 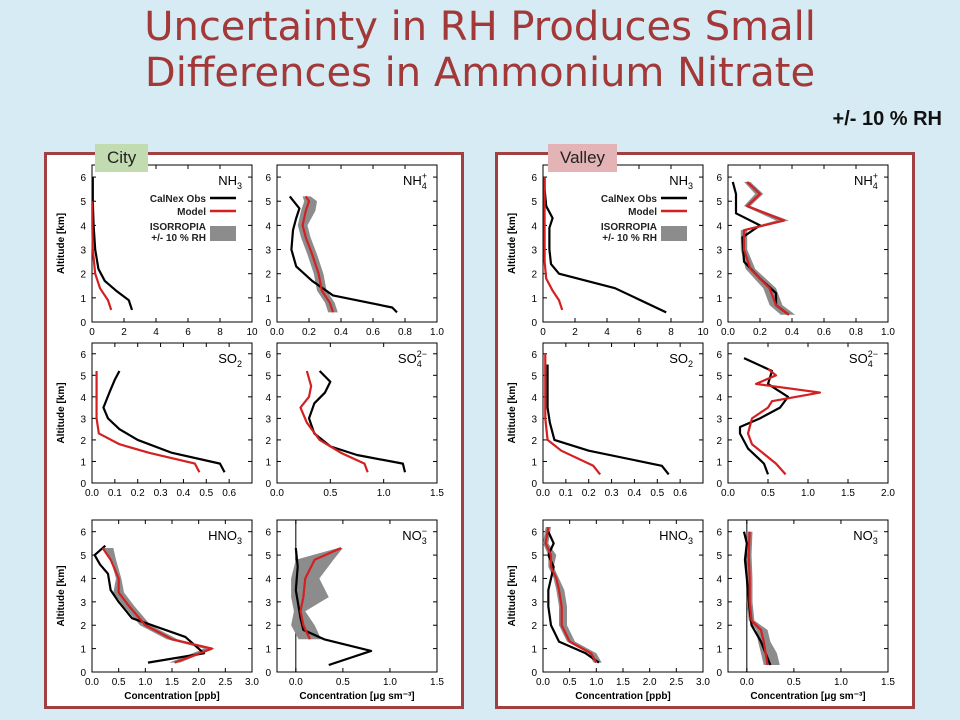 I want to click on species-label-part: 4, so click(x=875, y=186).